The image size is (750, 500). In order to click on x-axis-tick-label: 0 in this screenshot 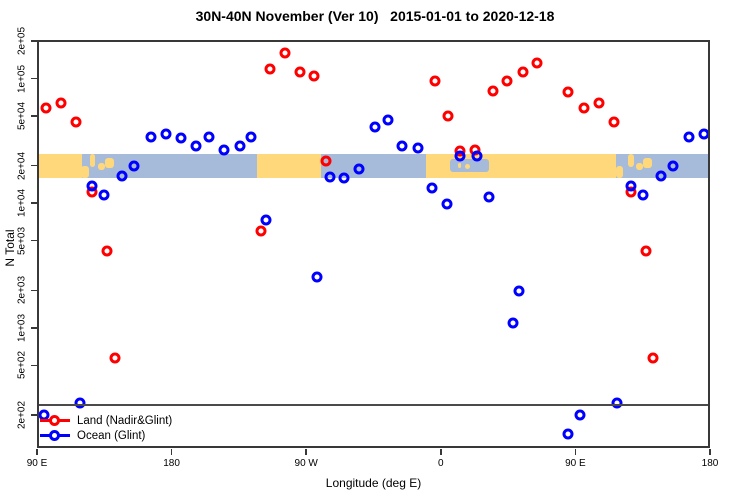, I will do `click(441, 463)`.